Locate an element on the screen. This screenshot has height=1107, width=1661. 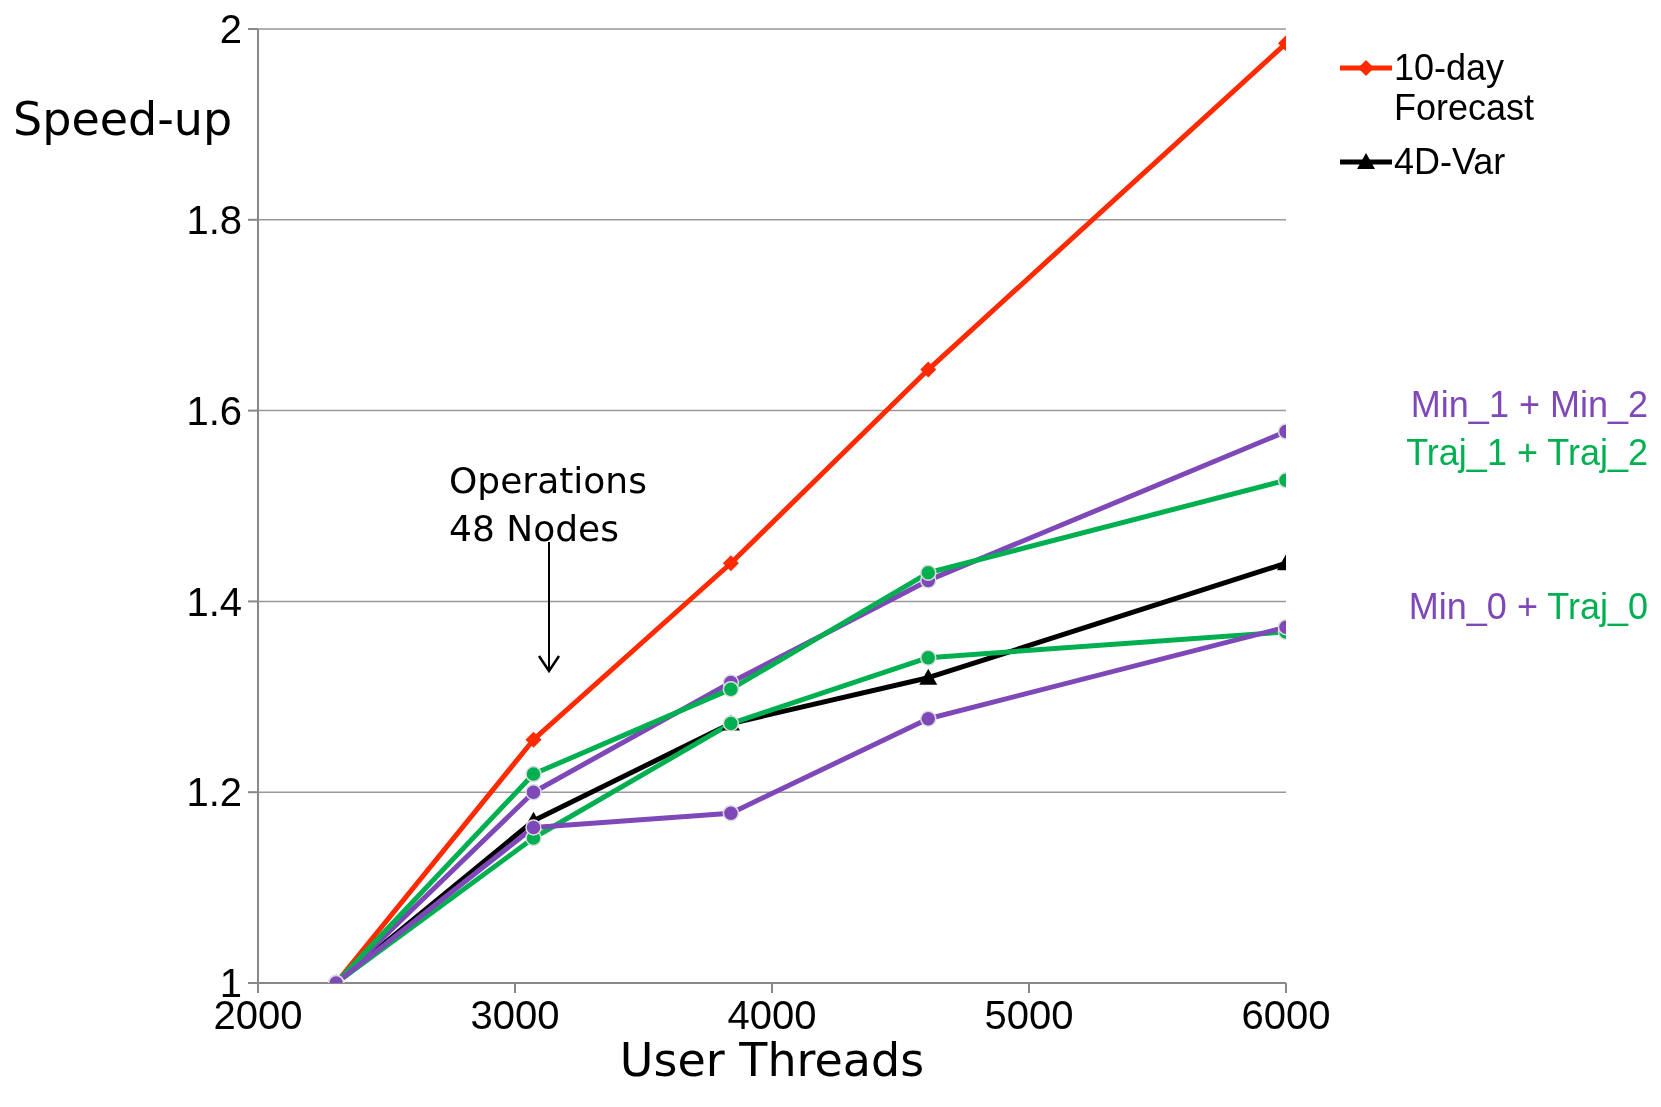
x-tick-label: 5000 is located at coordinates (1029, 1015).